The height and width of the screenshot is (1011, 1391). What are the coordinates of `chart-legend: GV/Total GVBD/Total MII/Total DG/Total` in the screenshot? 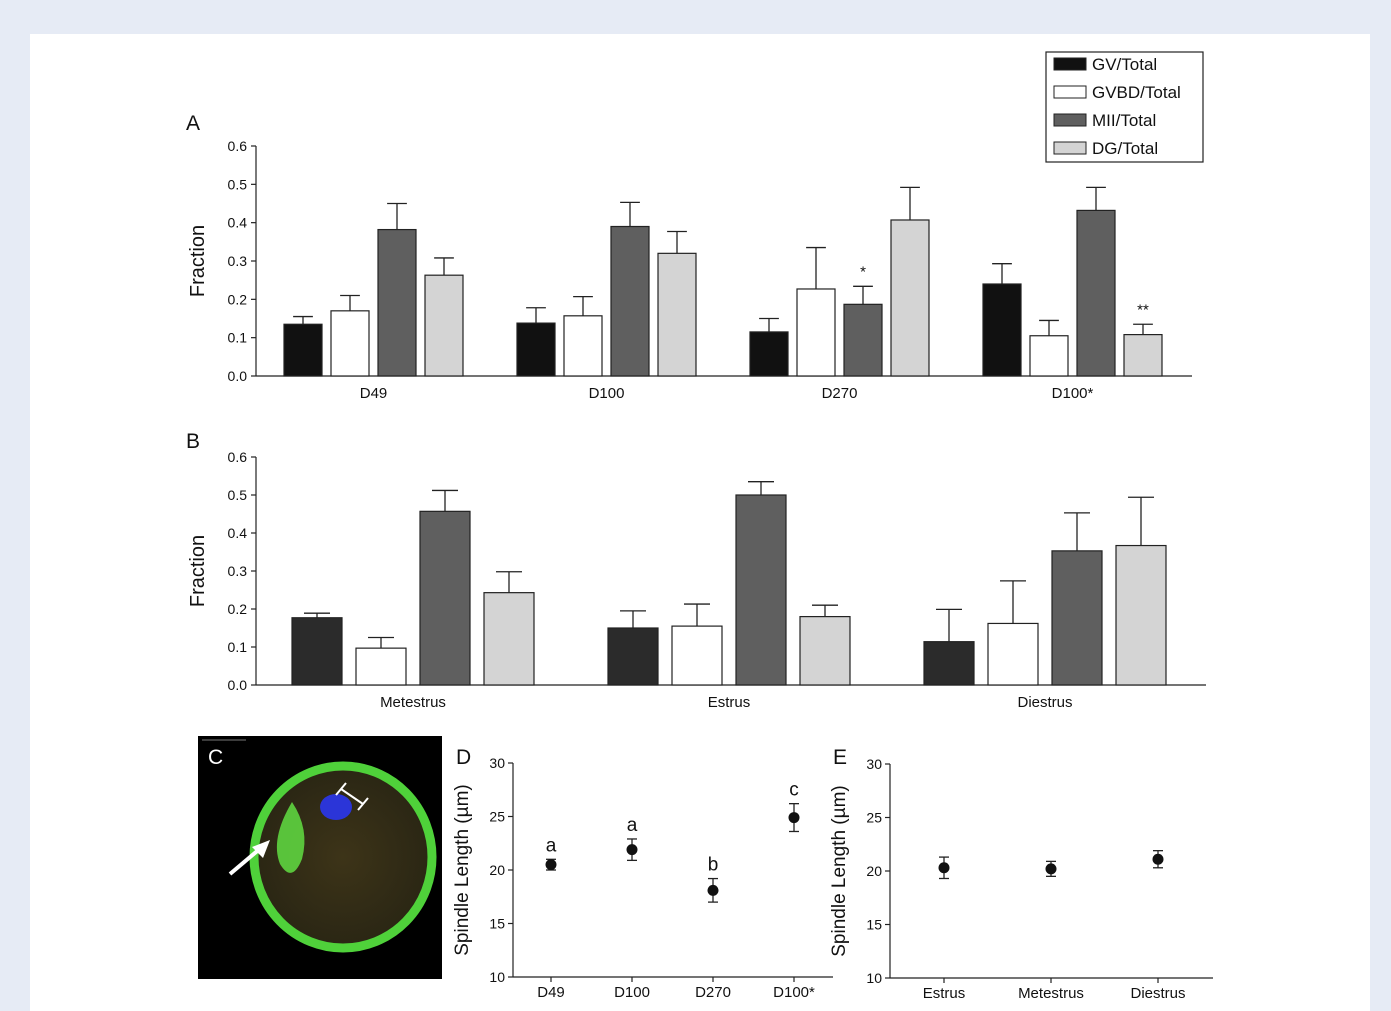 It's located at (1124, 107).